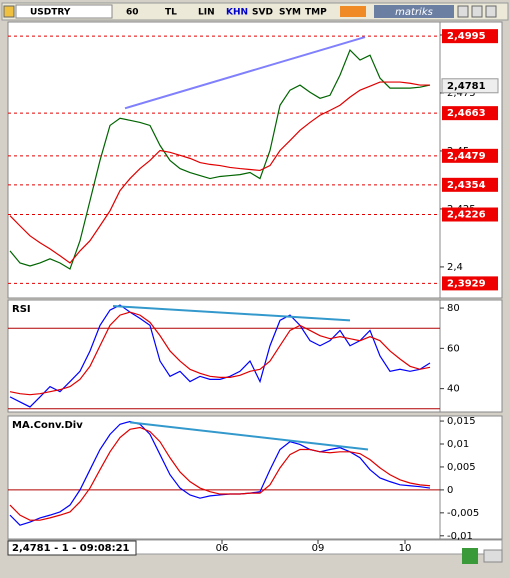  What do you see at coordinates (262, 13) in the screenshot?
I see `toolbar-item: SVD` at bounding box center [262, 13].